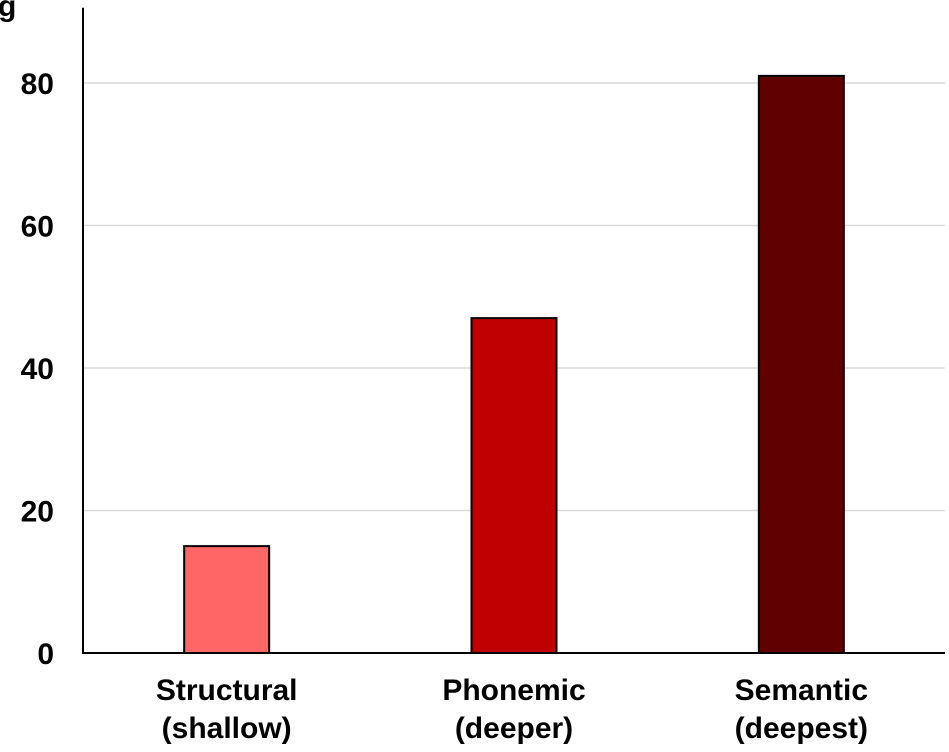 Image resolution: width=949 pixels, height=752 pixels. I want to click on x-tick-label: Phonemic (deeper), so click(513, 709).